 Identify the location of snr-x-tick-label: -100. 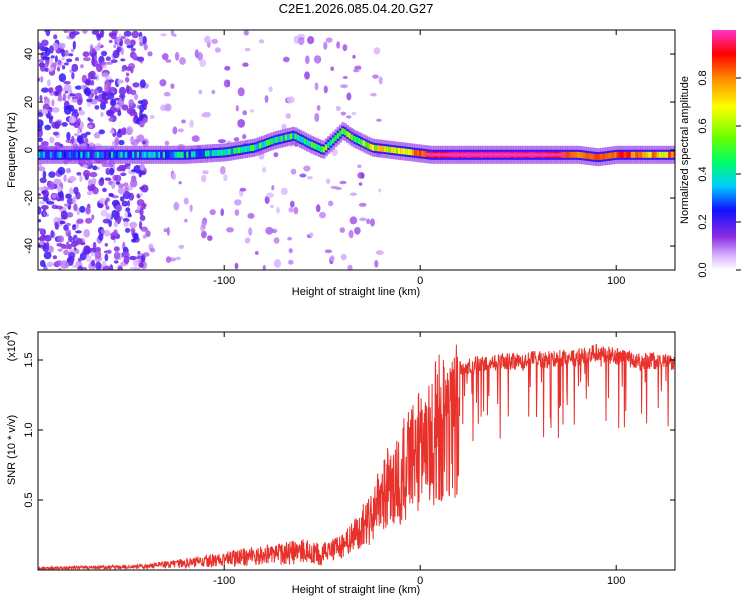
(224, 581).